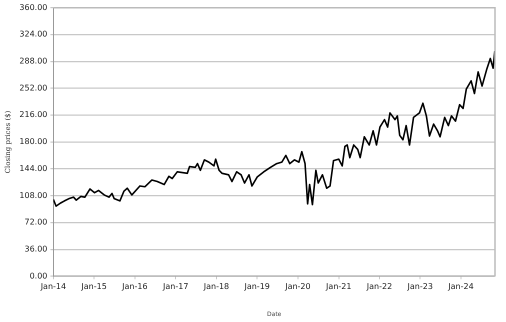  I want to click on x-tick-label: Jan-24, so click(460, 287).